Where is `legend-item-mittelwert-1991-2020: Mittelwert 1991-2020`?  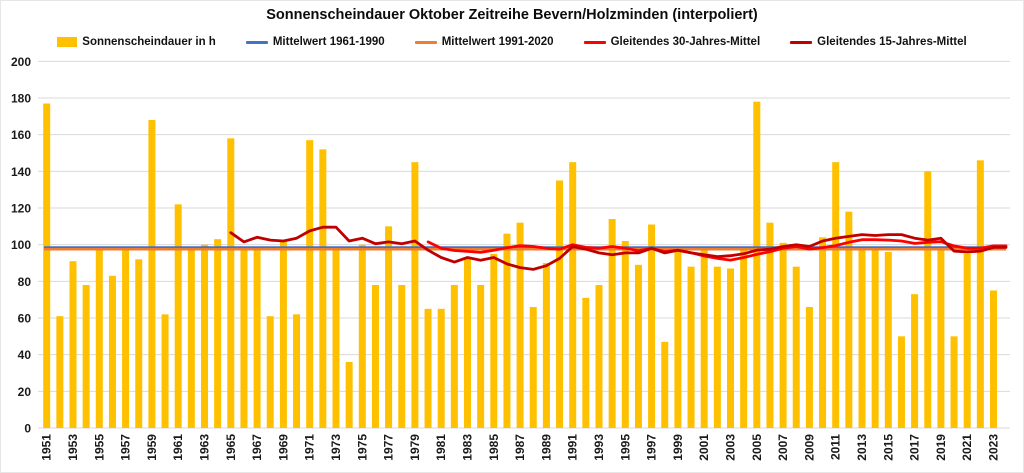
legend-item-mittelwert-1991-2020: Mittelwert 1991-2020 is located at coordinates (484, 42).